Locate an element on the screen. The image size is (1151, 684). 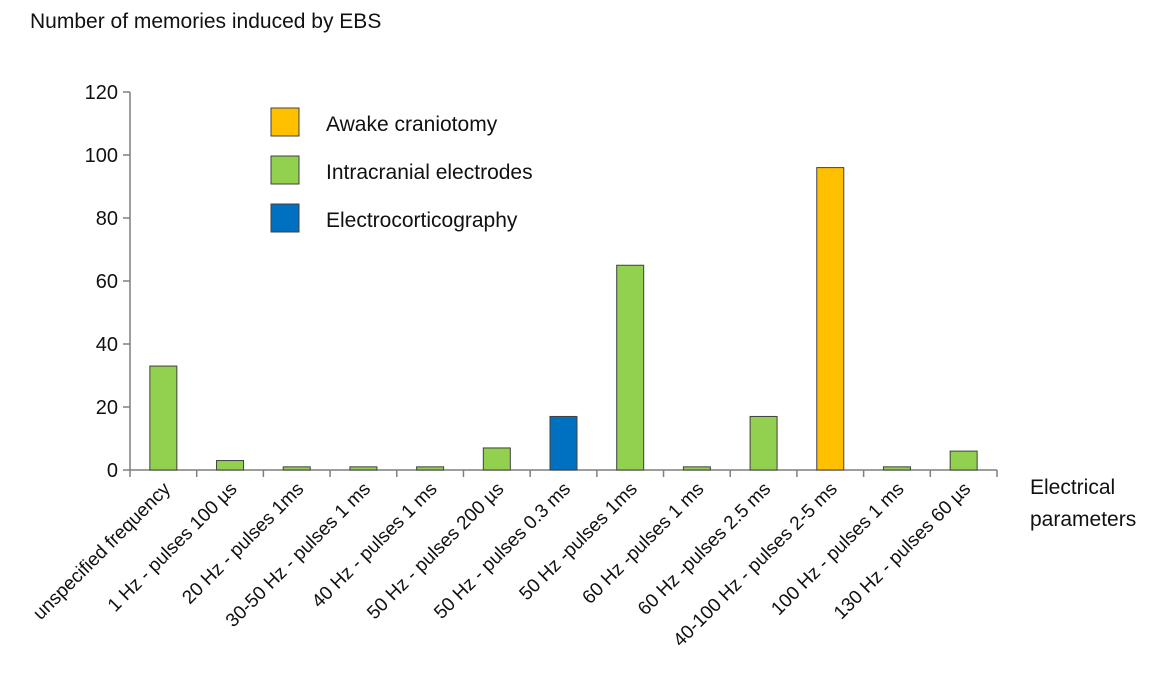
y-ticks: 0 20 40 60 80 100 120 is located at coordinates (107, 282).